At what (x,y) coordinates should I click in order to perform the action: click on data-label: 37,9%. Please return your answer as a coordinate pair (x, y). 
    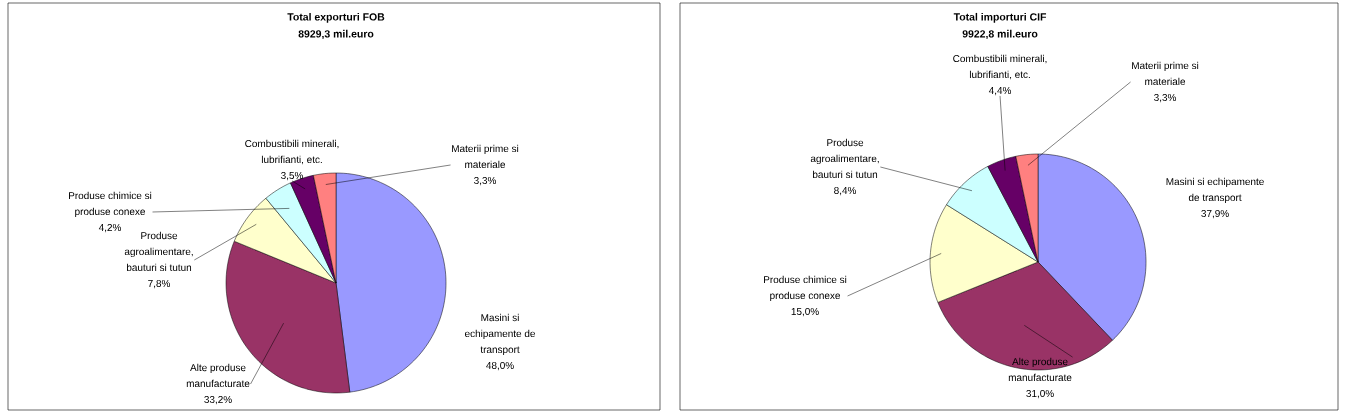
    Looking at the image, I should click on (1215, 214).